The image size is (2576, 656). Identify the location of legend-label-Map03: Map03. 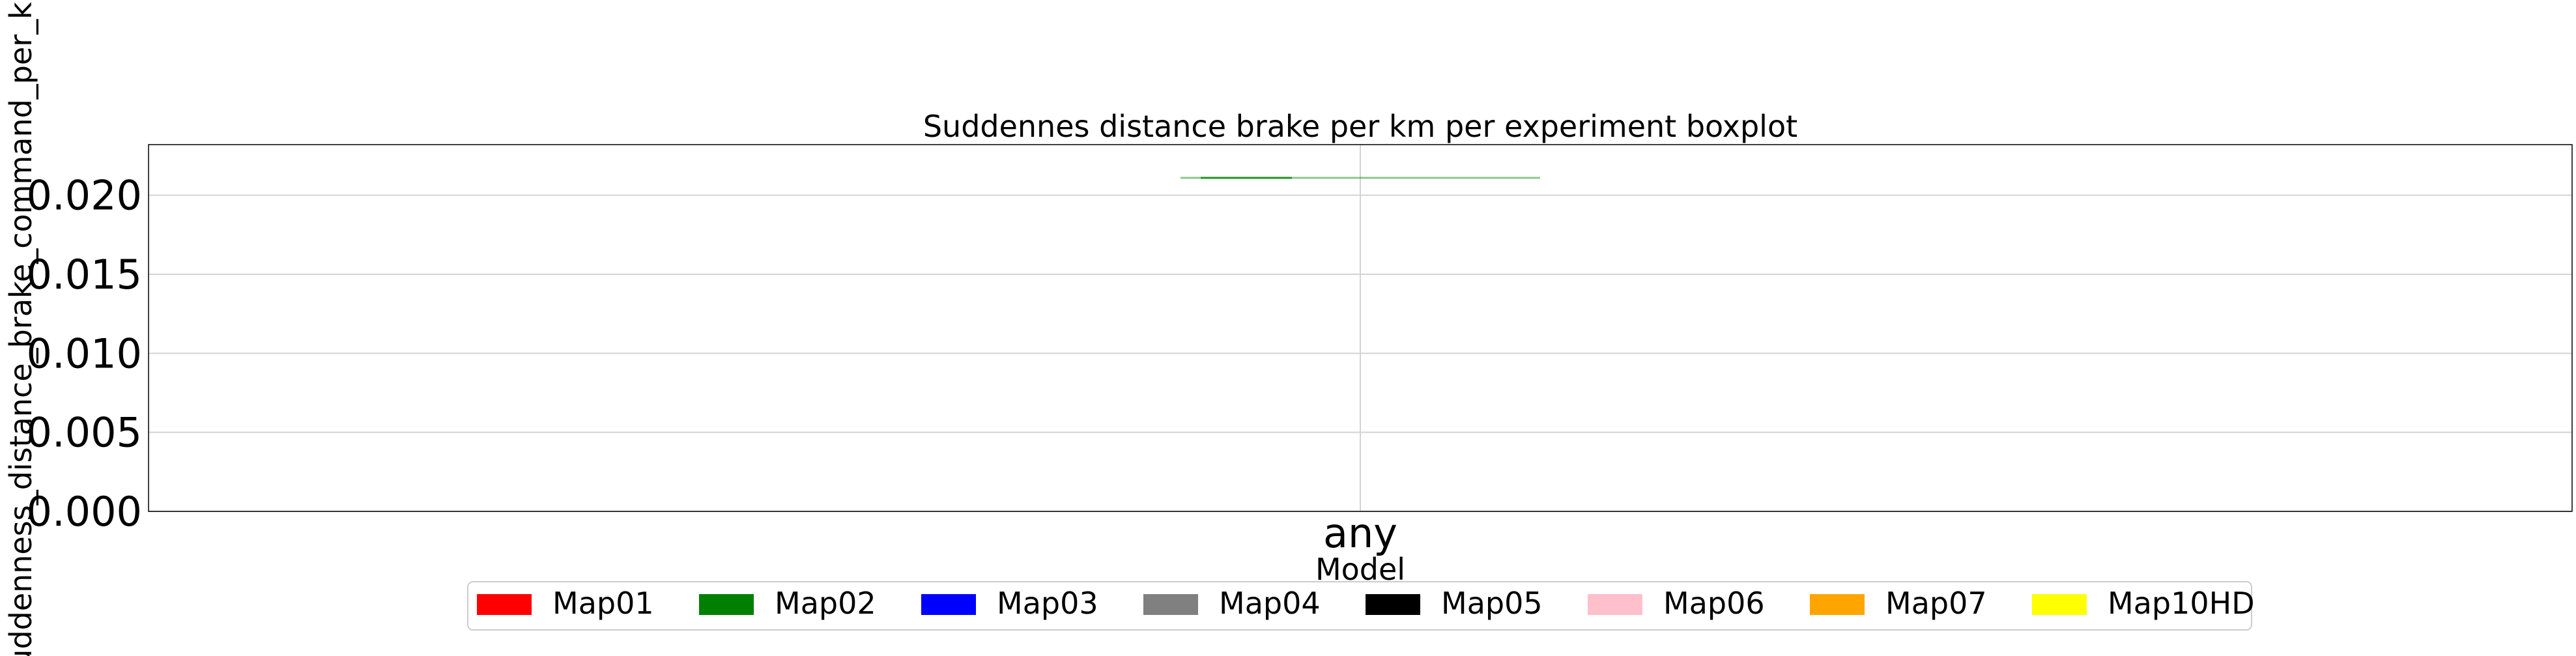
(1047, 603).